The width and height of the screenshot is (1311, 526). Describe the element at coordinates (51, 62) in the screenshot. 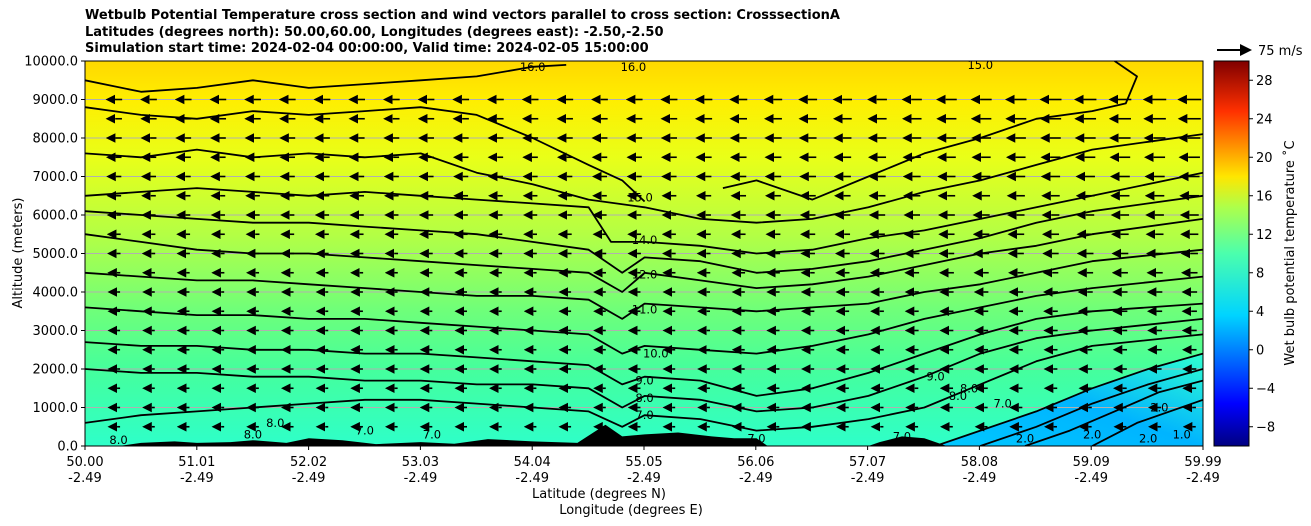

I see `y-tick-label: 10000.0` at that location.